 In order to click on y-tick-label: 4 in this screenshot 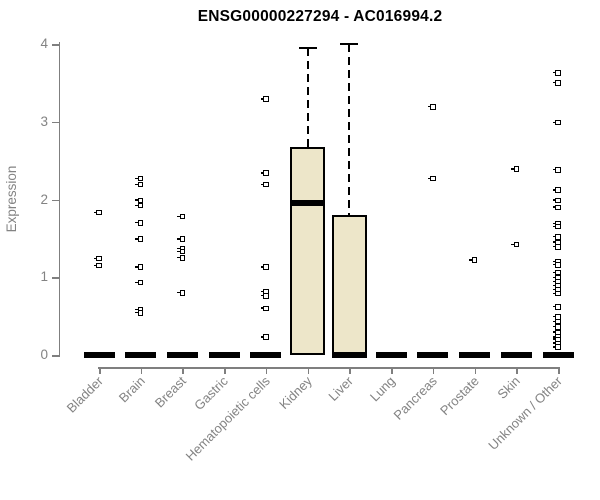, I will do `click(44, 43)`.